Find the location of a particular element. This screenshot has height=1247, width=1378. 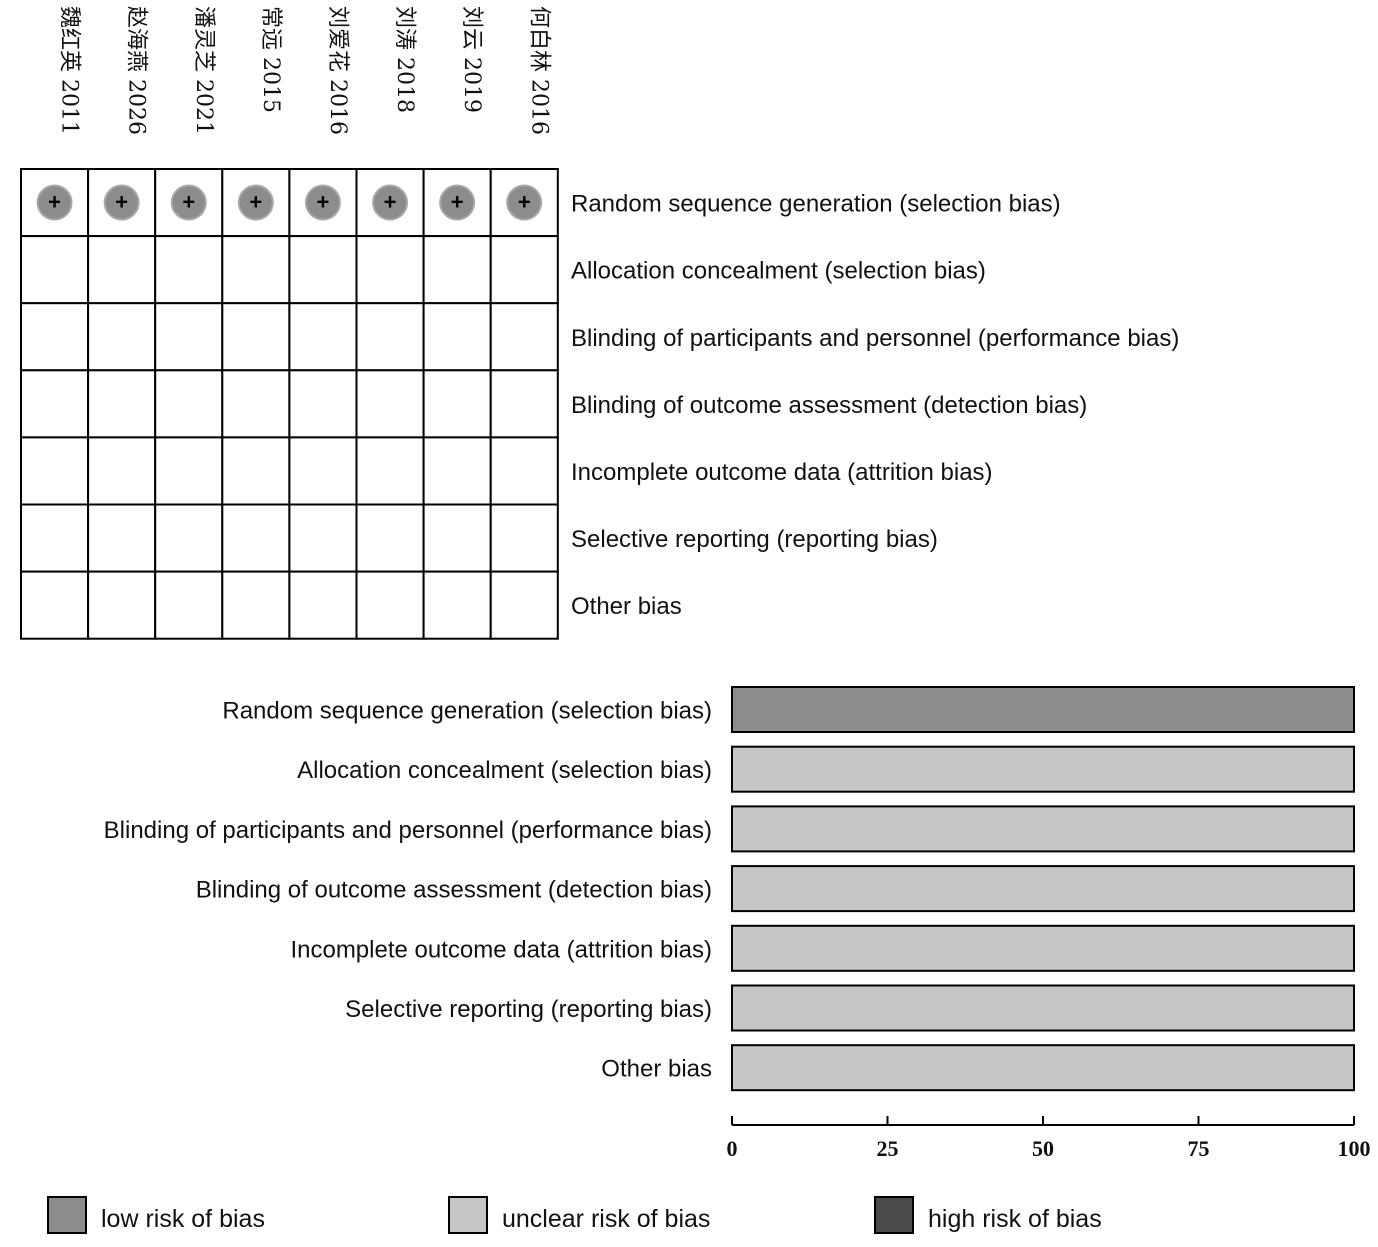

summary-domain-label: Selective reporting (reporting bias) is located at coordinates (754, 539).